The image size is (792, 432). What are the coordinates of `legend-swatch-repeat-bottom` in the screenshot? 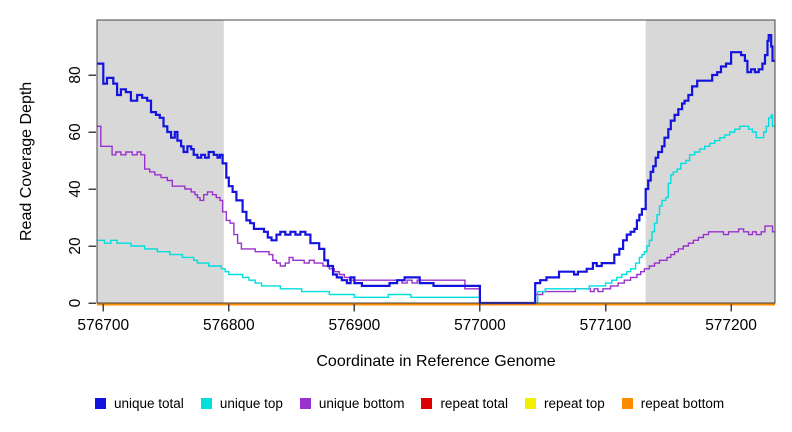 It's located at (627, 403).